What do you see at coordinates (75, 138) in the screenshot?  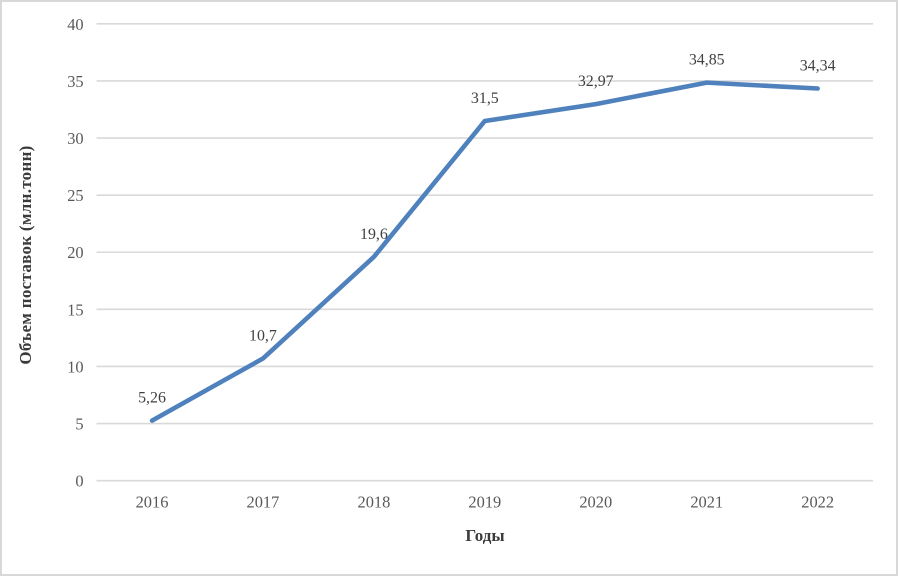 I see `y-tick-label: 30` at bounding box center [75, 138].